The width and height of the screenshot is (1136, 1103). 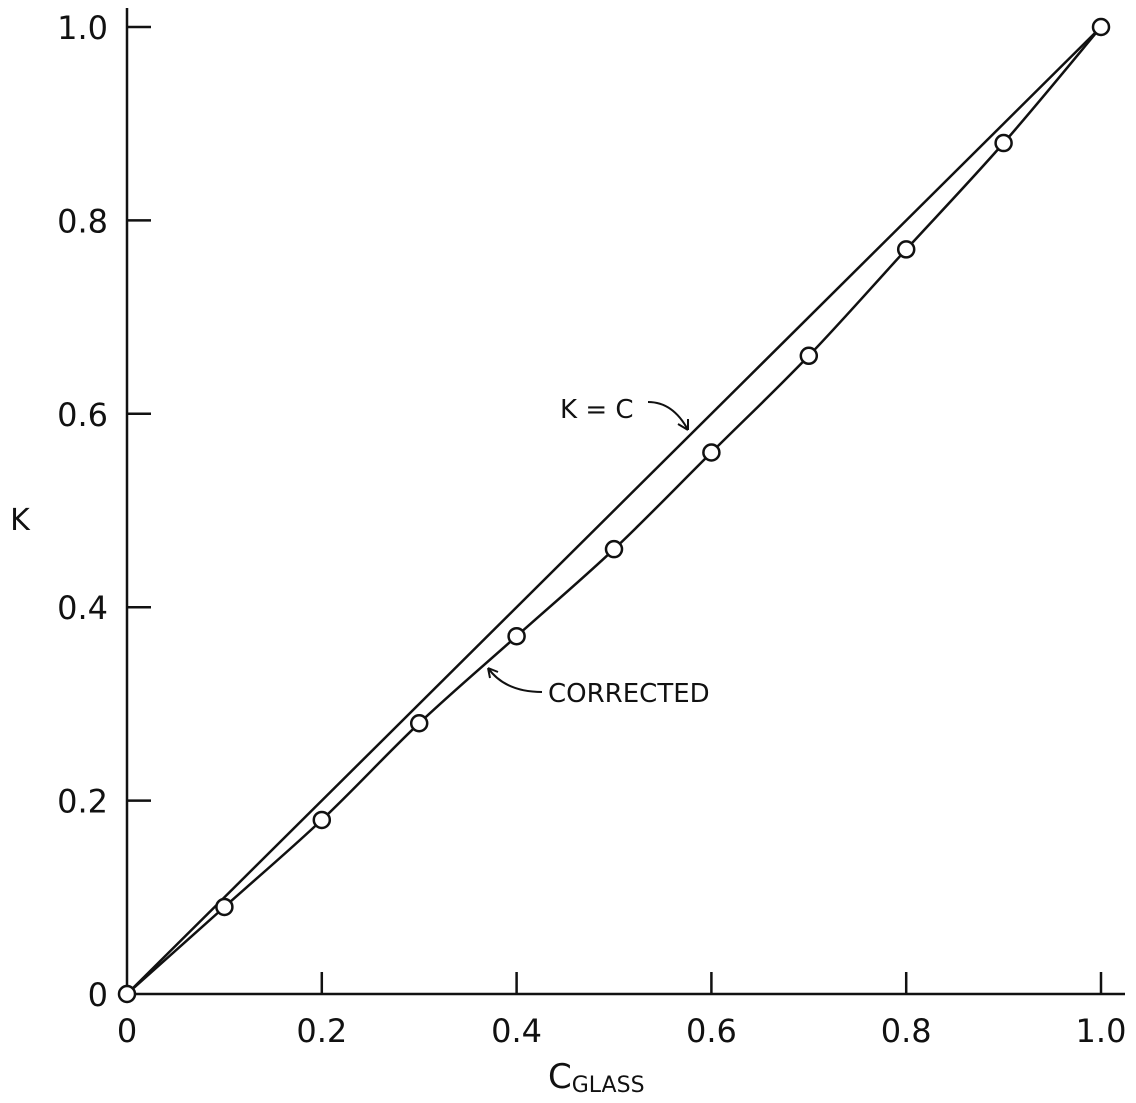 What do you see at coordinates (560, 1077) in the screenshot?
I see `x-axis-label-main: C` at bounding box center [560, 1077].